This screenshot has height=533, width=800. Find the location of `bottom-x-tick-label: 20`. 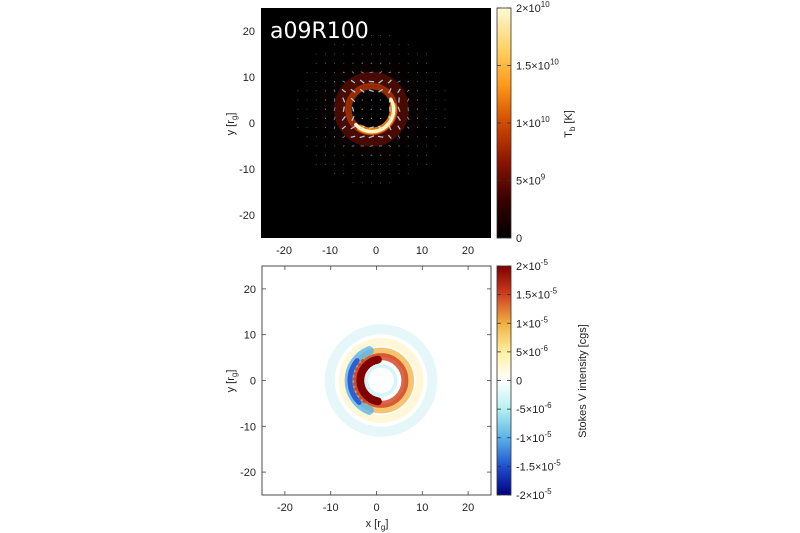

bottom-x-tick-label: 20 is located at coordinates (468, 508).